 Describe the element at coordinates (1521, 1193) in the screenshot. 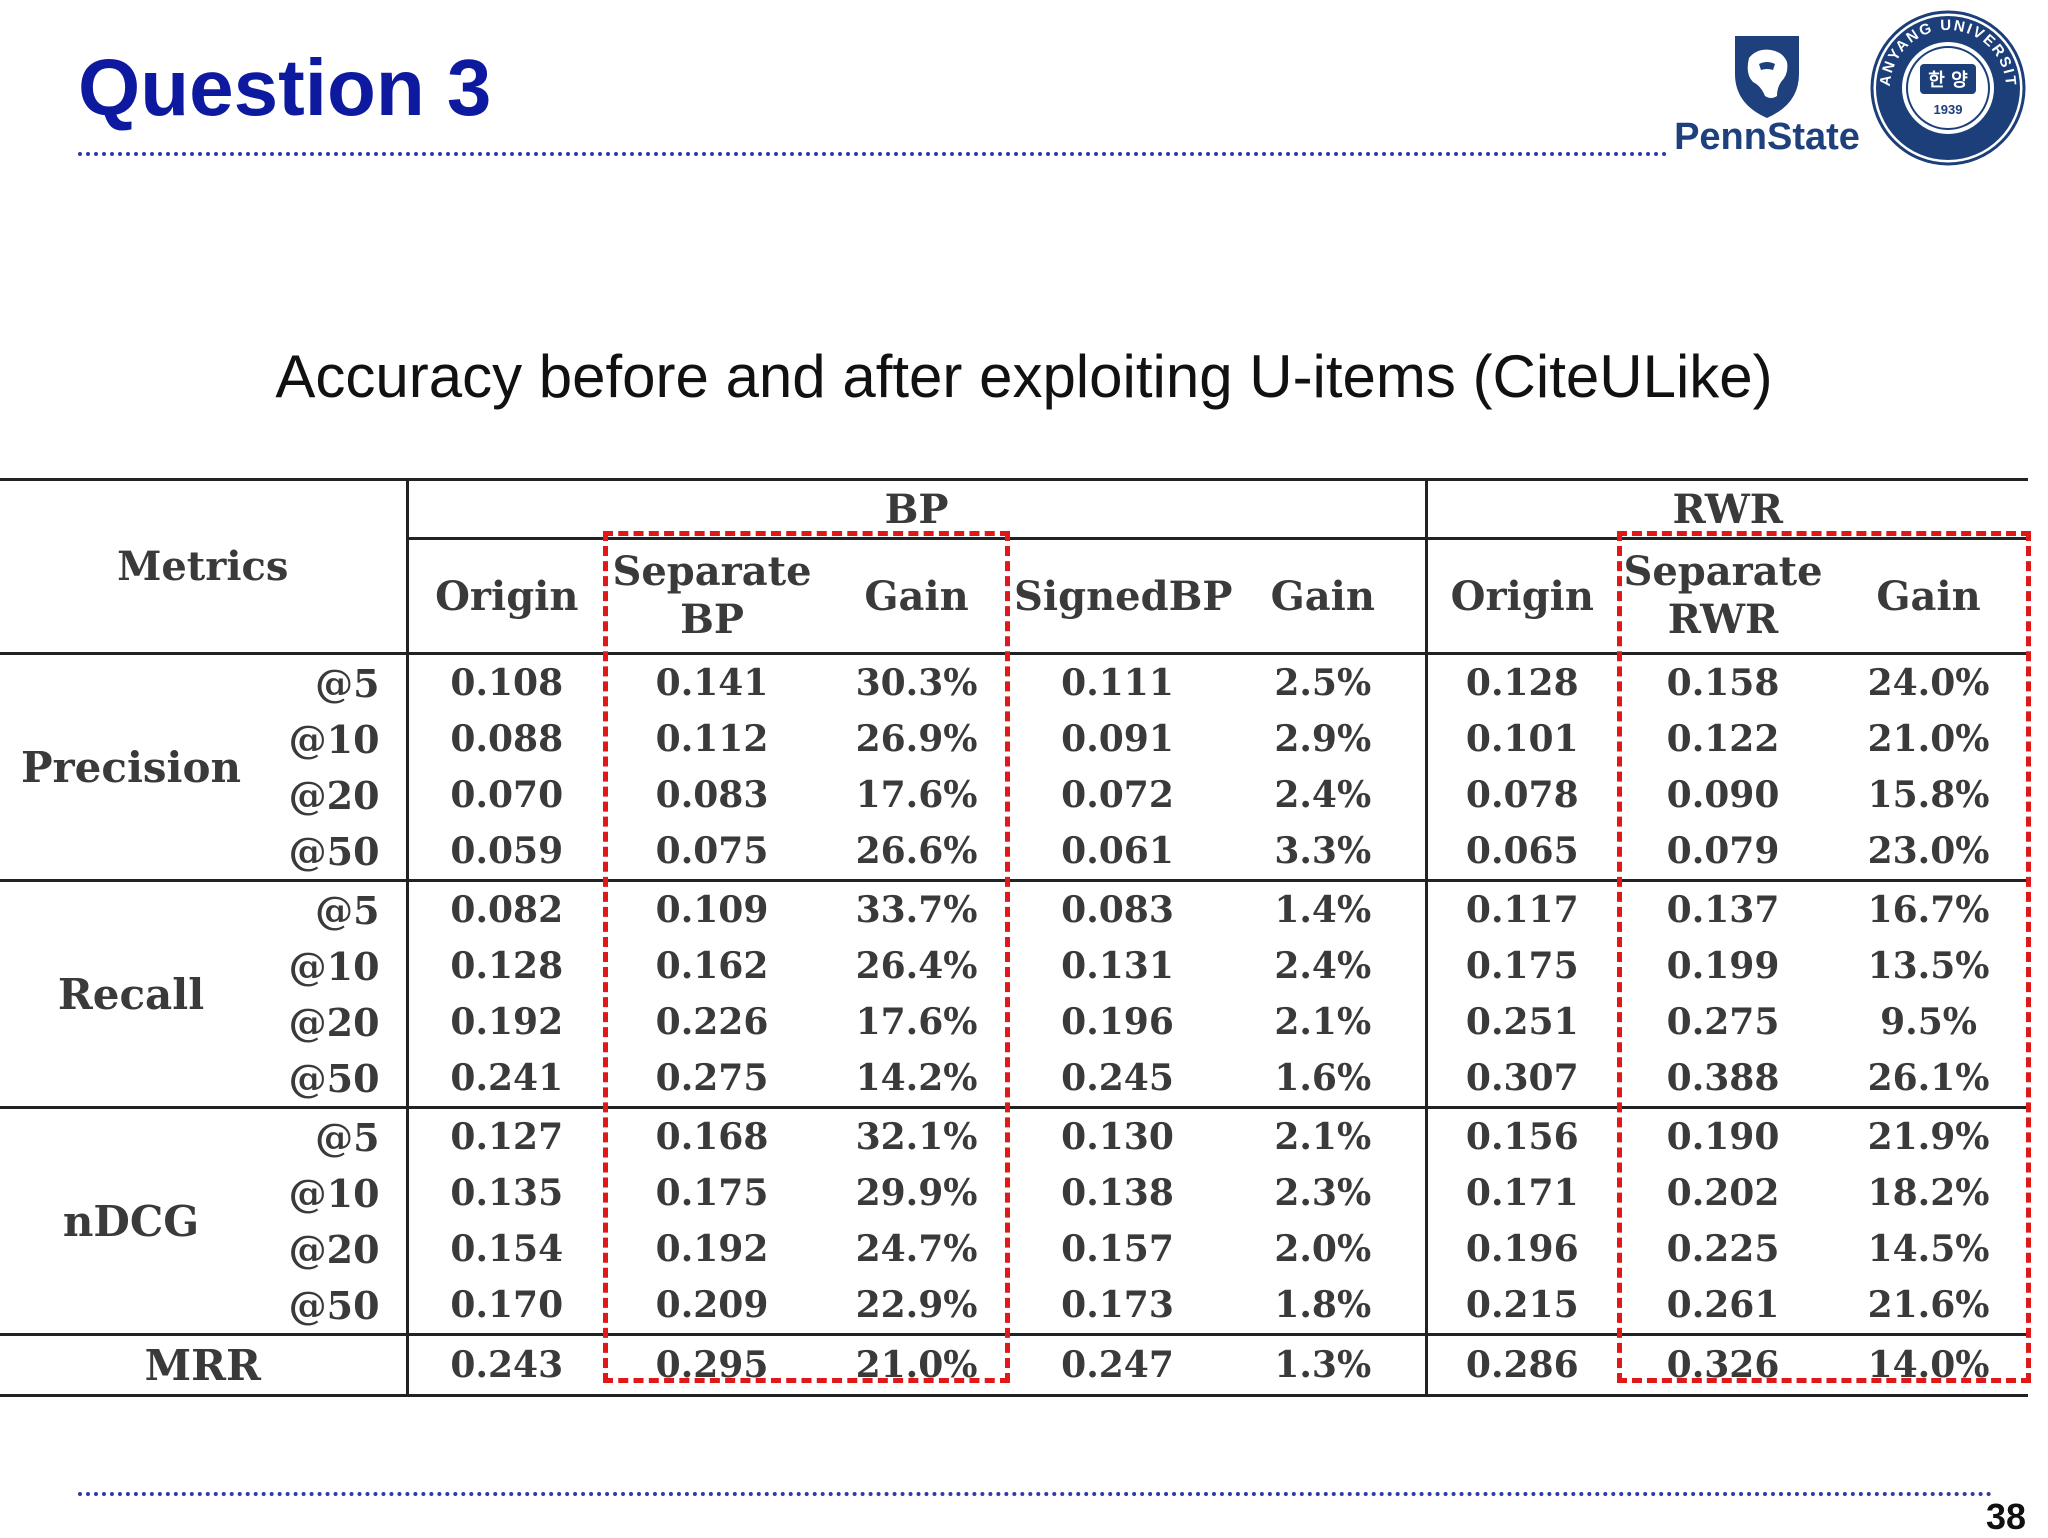

I see `rwr-origin-cell: 0.171` at that location.